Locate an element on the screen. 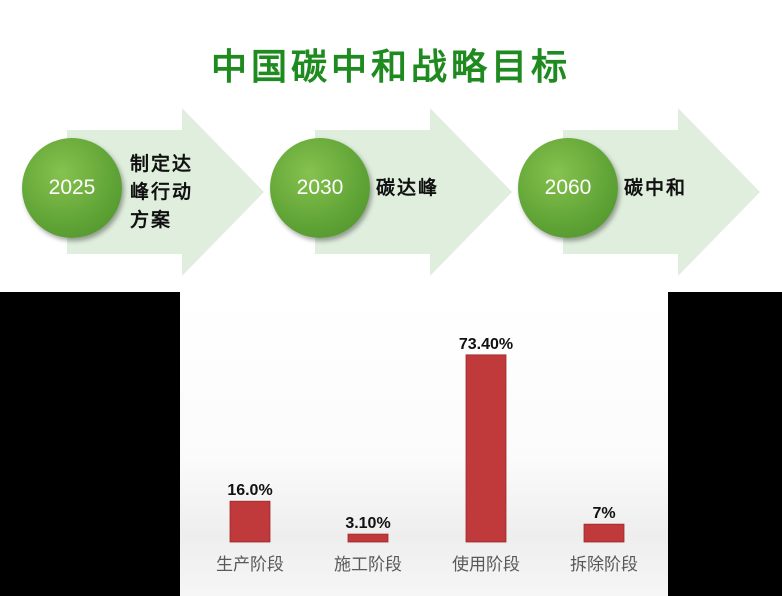  step-label-line: 制定达 is located at coordinates (162, 164).